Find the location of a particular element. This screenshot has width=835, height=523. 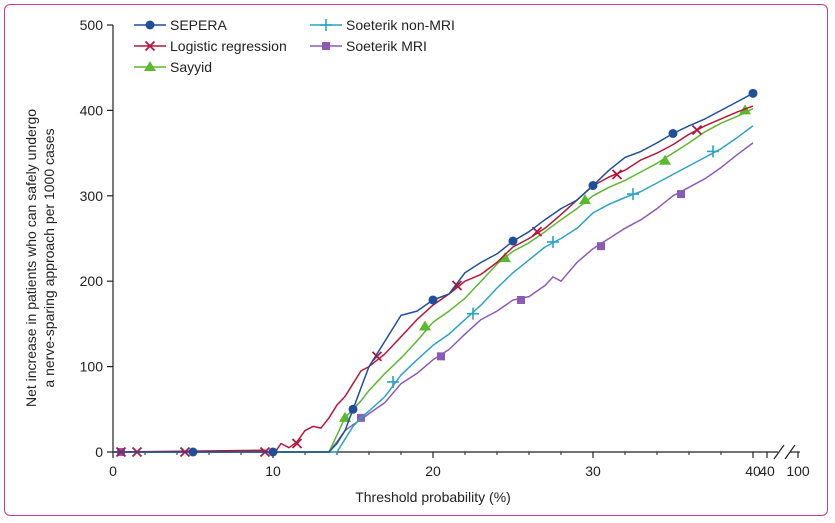

legend-marker-soeterik-mri is located at coordinates (326, 46).